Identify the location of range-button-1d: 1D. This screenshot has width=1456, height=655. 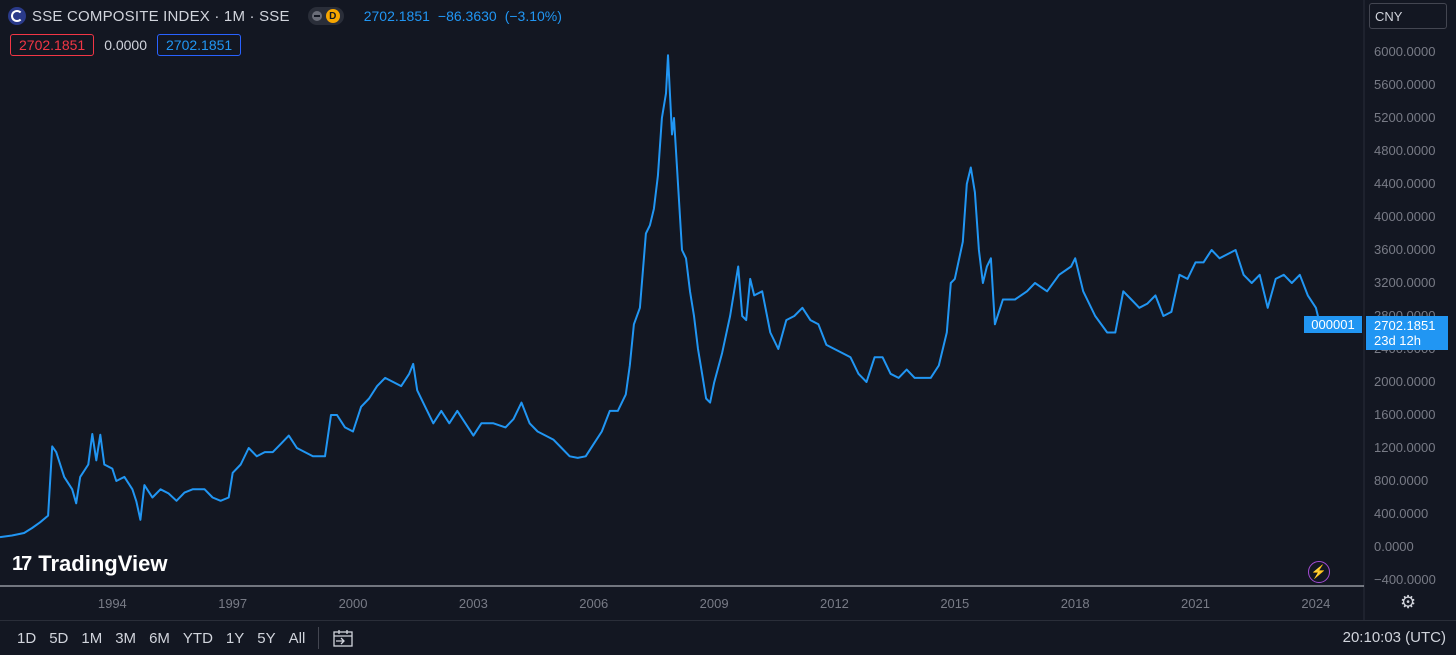
(27, 638).